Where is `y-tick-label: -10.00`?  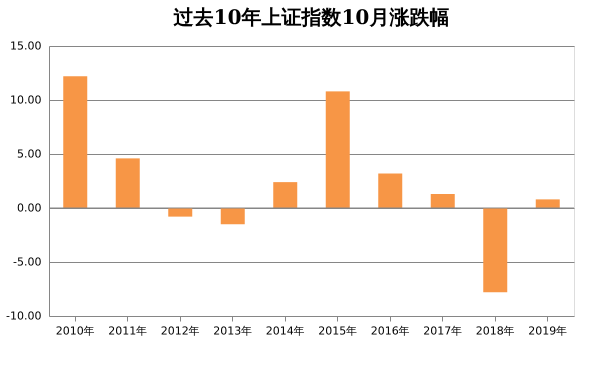 y-tick-label: -10.00 is located at coordinates (24, 316).